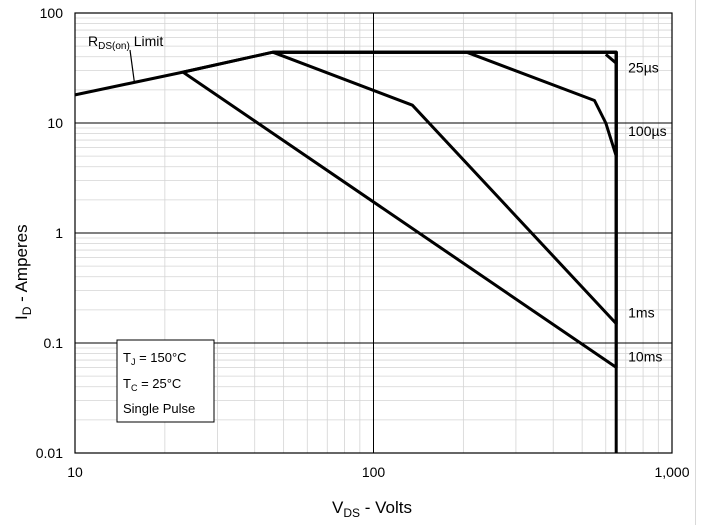 The image size is (711, 525). What do you see at coordinates (645, 357) in the screenshot?
I see `series-label: 10ms` at bounding box center [645, 357].